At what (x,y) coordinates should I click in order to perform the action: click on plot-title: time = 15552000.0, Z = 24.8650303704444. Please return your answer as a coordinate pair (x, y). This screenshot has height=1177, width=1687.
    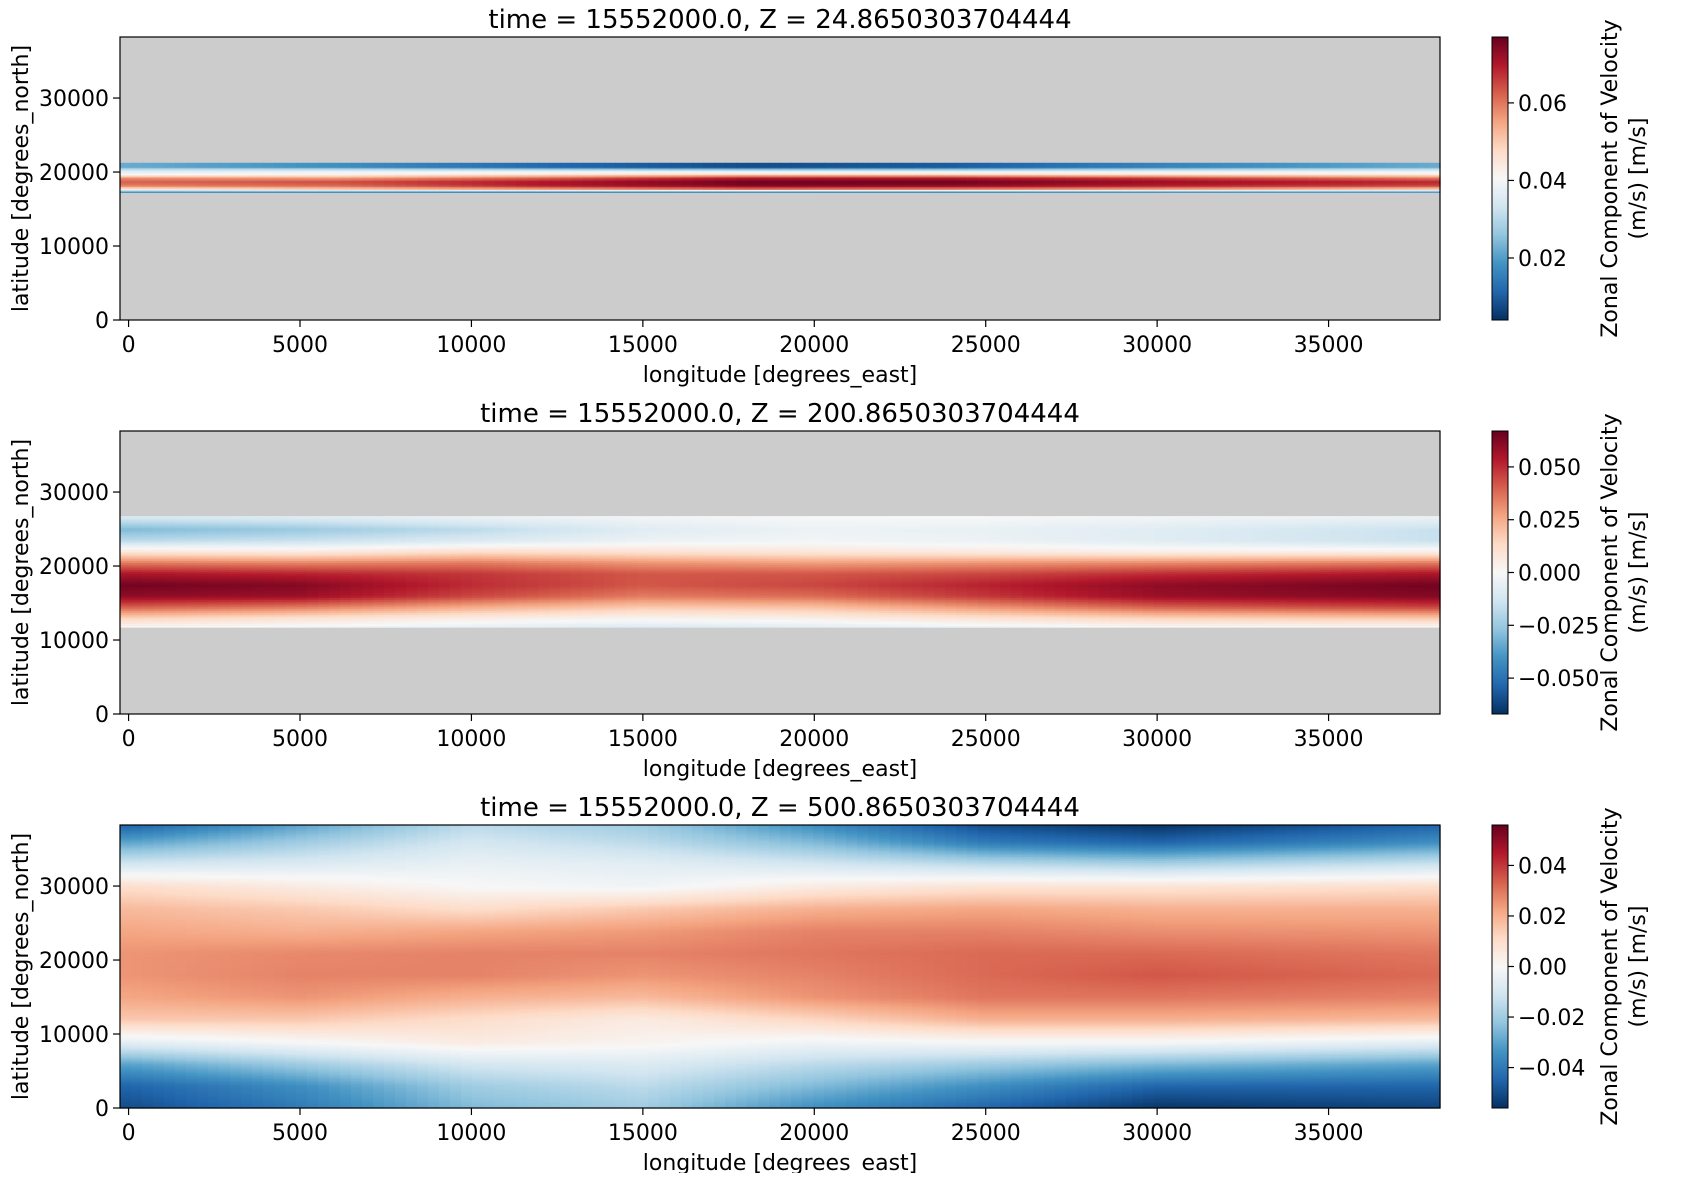
    Looking at the image, I should click on (779, 20).